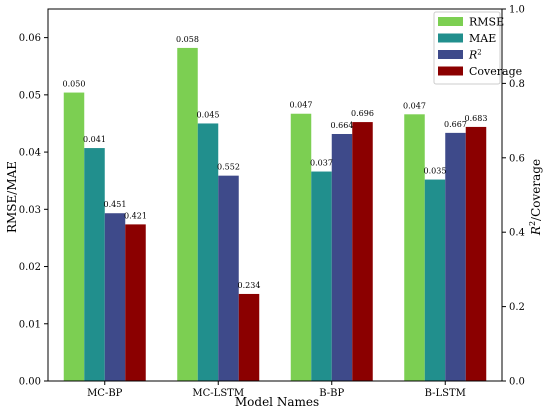  Describe the element at coordinates (535, 197) in the screenshot. I see `right-y-axis-title: R2/Coverage` at that location.